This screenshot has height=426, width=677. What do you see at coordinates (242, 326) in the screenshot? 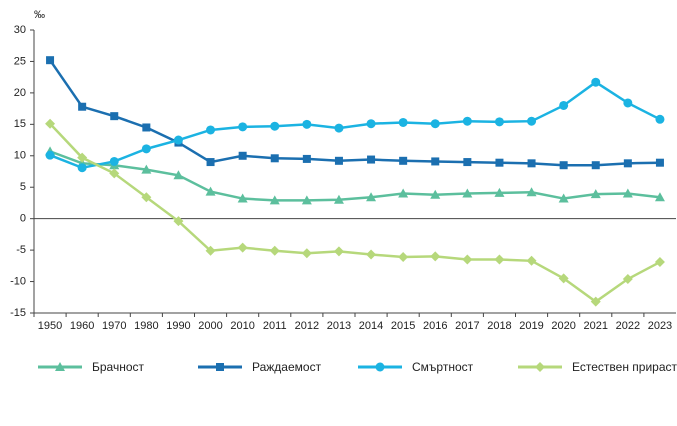
I see `x-tick-label: 2010` at bounding box center [242, 326].